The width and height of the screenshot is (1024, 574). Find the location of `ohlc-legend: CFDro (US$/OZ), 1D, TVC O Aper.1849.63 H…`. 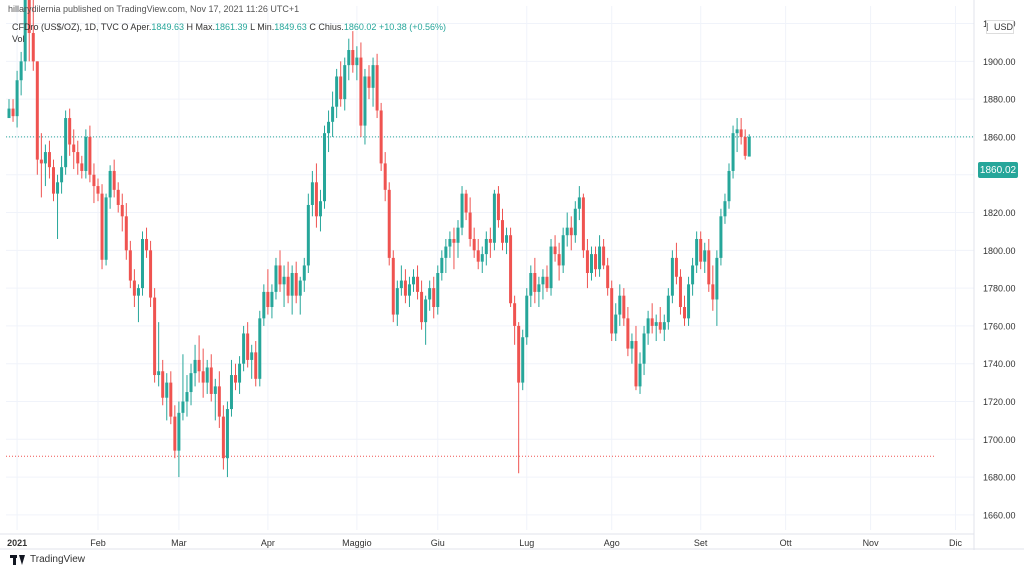

ohlc-legend: CFDro (US$/OZ), 1D, TVC O Aper.1849.63 H… is located at coordinates (229, 27).